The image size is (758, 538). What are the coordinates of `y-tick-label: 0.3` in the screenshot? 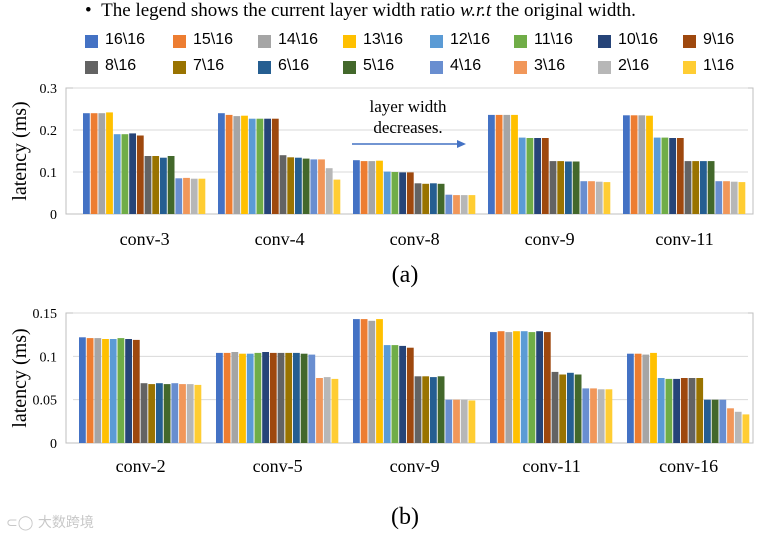 It's located at (49, 89).